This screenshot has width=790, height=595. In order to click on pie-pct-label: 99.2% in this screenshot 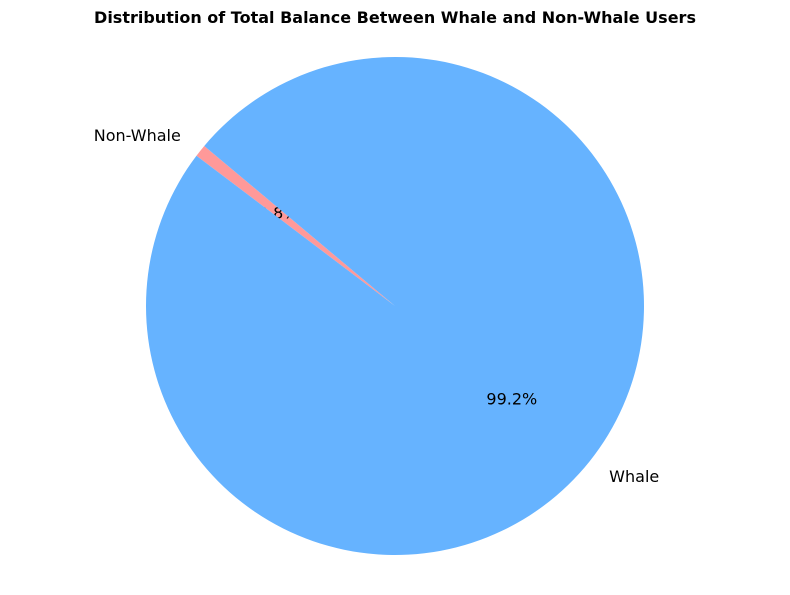, I will do `click(511, 399)`.